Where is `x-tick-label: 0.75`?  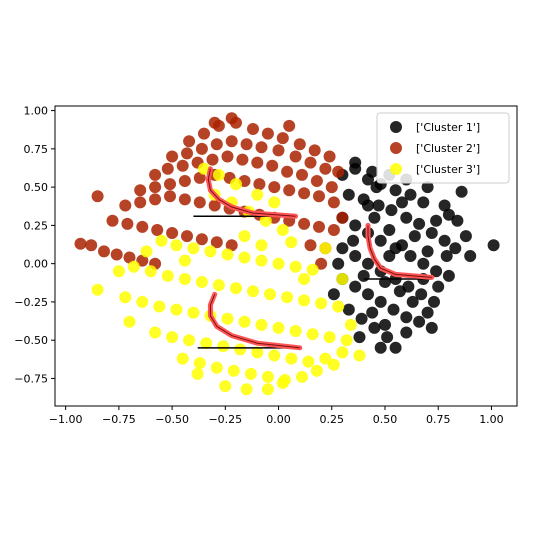 x-tick-label: 0.75 is located at coordinates (438, 419).